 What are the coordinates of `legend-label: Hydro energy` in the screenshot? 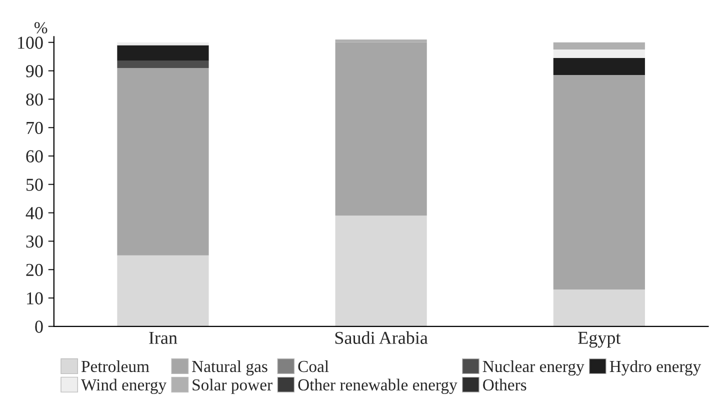 It's located at (656, 368).